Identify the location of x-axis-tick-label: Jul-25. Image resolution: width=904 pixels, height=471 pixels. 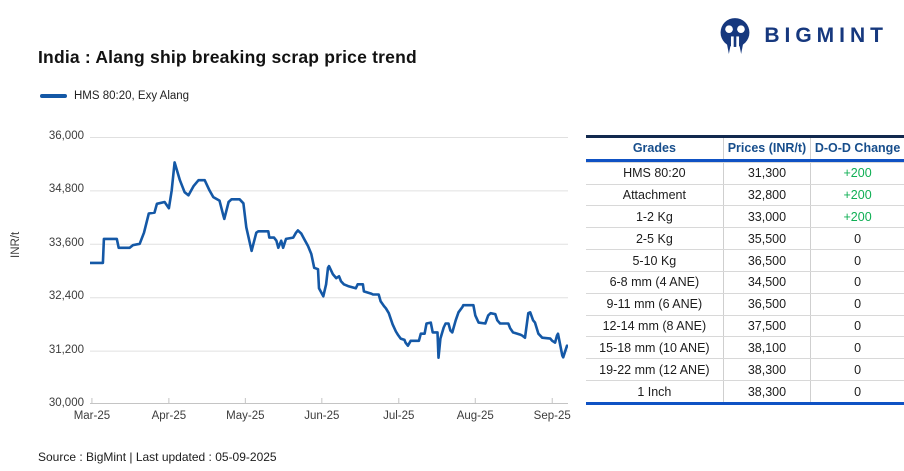
(399, 416).